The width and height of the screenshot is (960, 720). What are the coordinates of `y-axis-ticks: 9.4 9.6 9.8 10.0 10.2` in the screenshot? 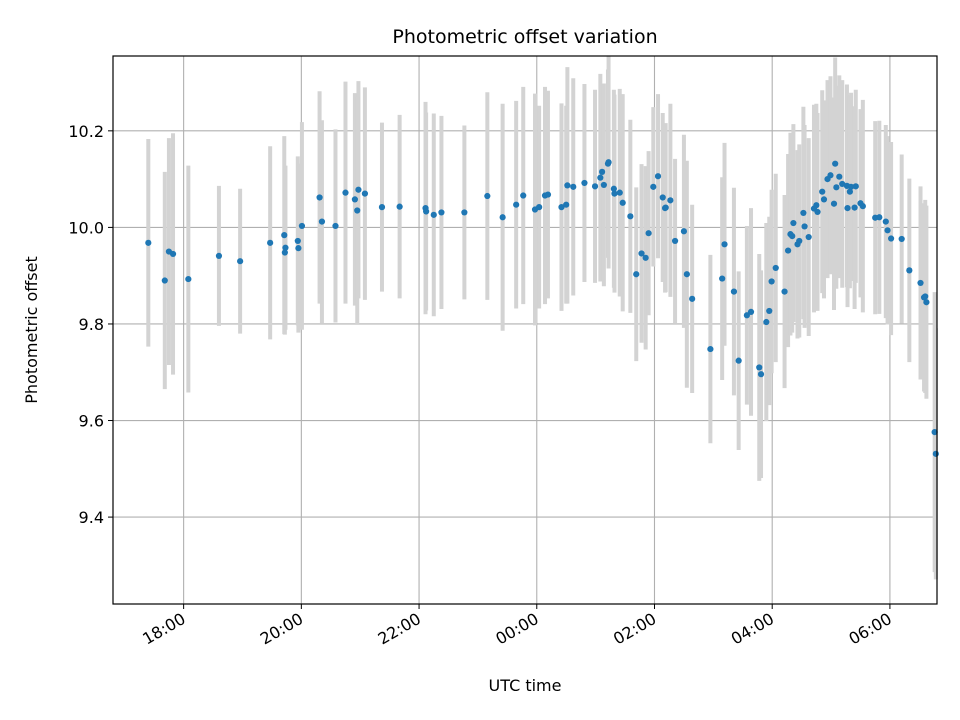 It's located at (90, 324).